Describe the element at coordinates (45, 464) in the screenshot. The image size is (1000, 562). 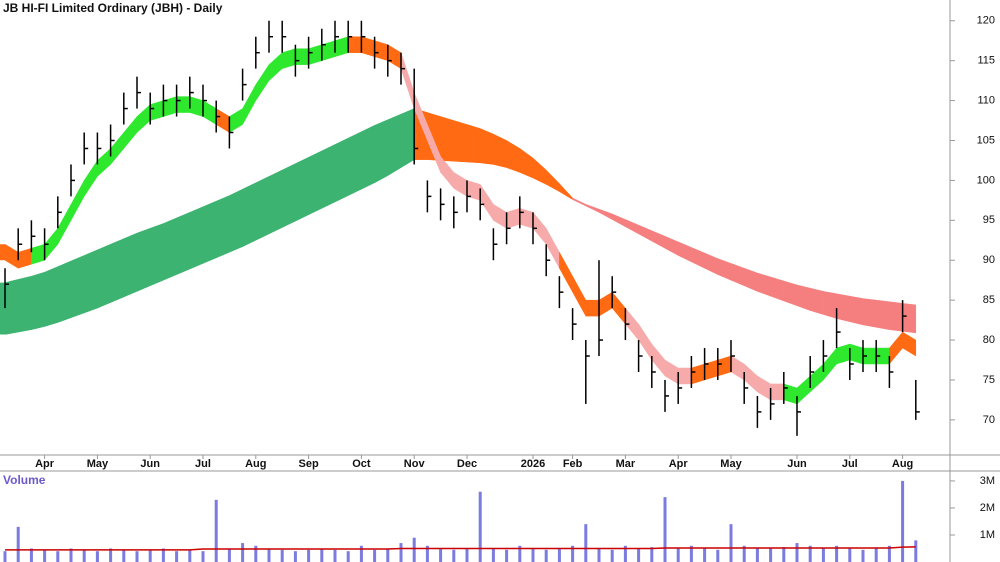
I see `x-tick-label: Apr` at that location.